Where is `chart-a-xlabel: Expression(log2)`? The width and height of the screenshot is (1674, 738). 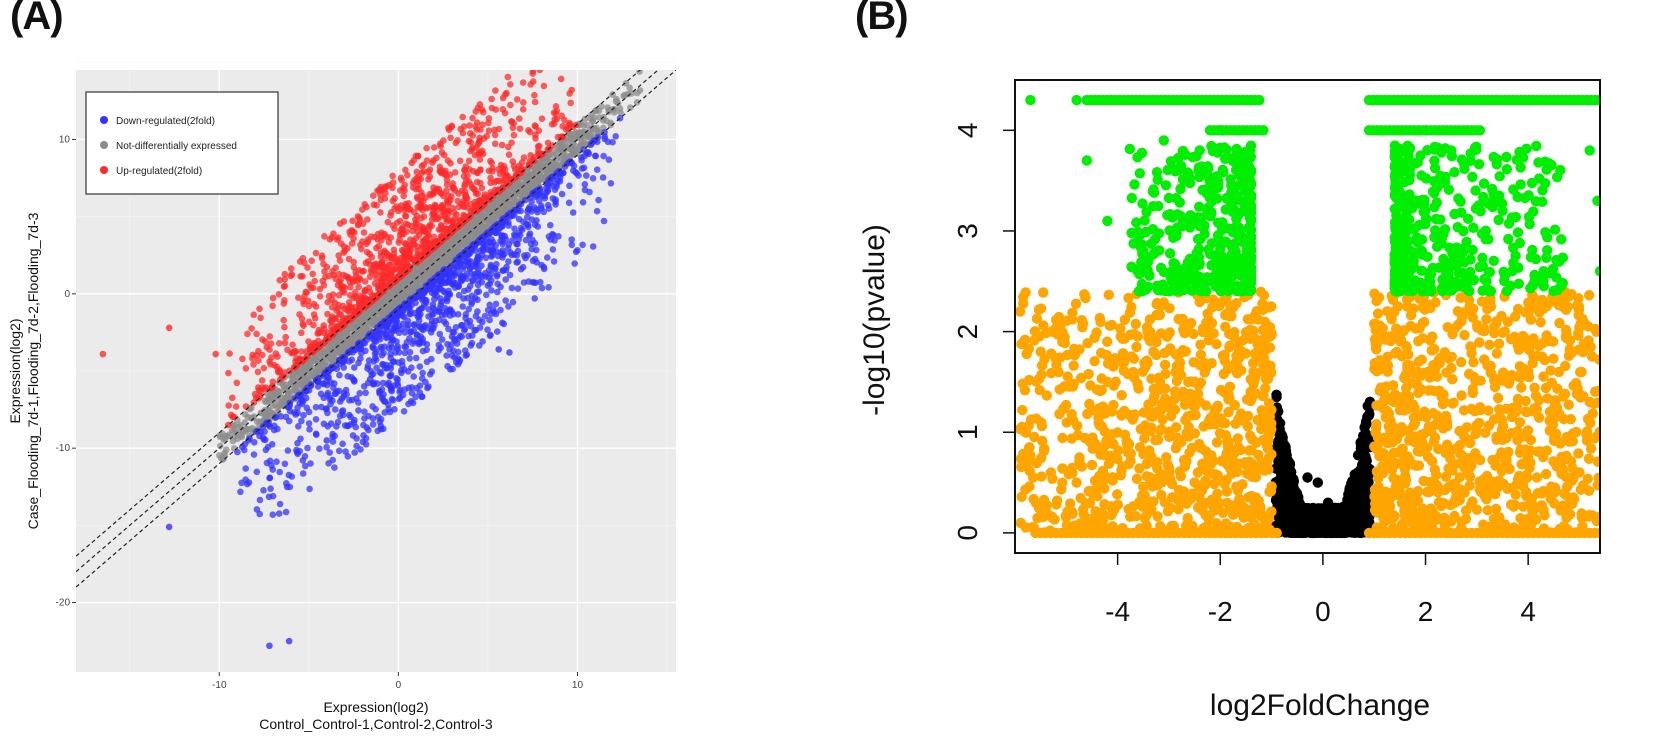
chart-a-xlabel: Expression(log2) is located at coordinates (375, 707).